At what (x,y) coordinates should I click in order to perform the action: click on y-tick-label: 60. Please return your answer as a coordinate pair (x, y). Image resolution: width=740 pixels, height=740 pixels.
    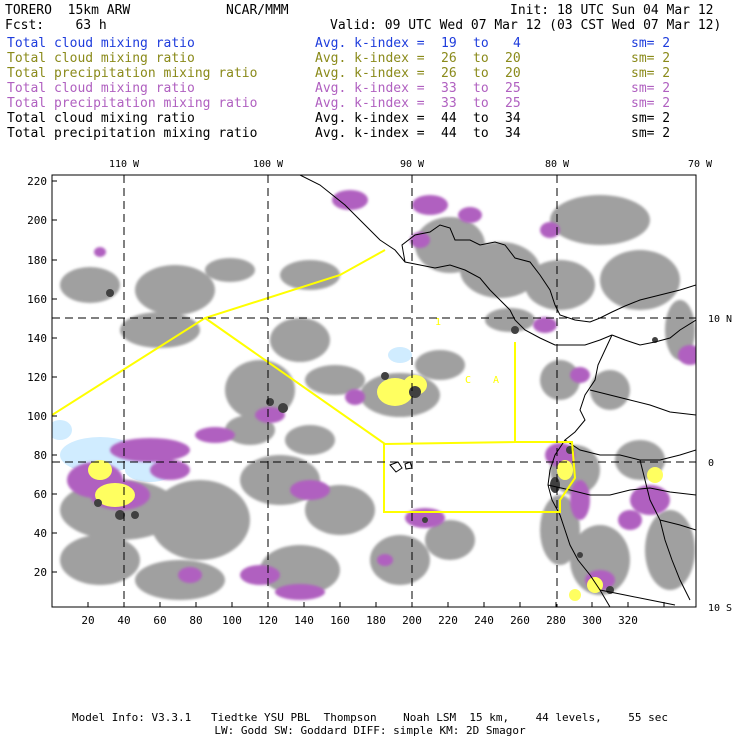
    Looking at the image, I should click on (40, 494).